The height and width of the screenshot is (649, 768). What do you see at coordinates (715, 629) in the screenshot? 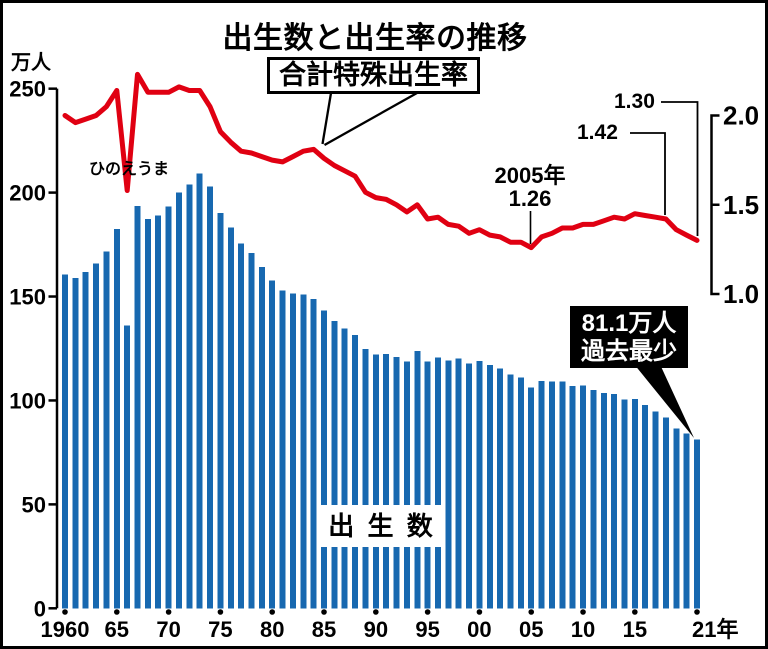
I see `x-axis-tick-label: 21年` at bounding box center [715, 629].